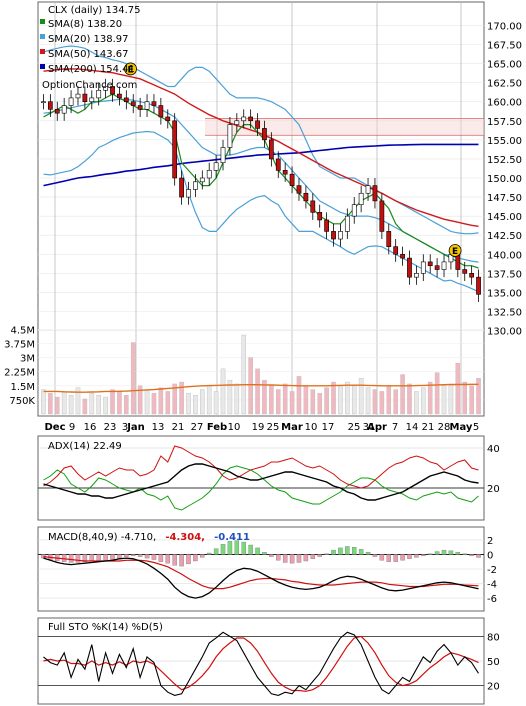 The height and width of the screenshot is (706, 526). I want to click on macd-histogram-value: -0.411, so click(232, 537).